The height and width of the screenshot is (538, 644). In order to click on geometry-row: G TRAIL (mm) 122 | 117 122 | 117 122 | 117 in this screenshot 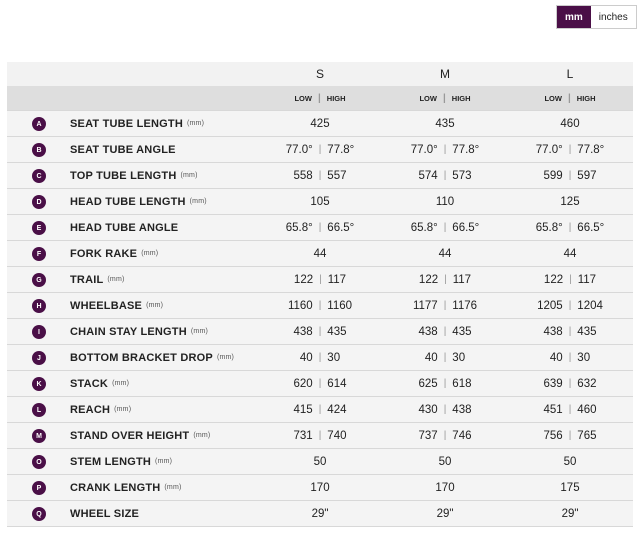, I will do `click(320, 280)`.